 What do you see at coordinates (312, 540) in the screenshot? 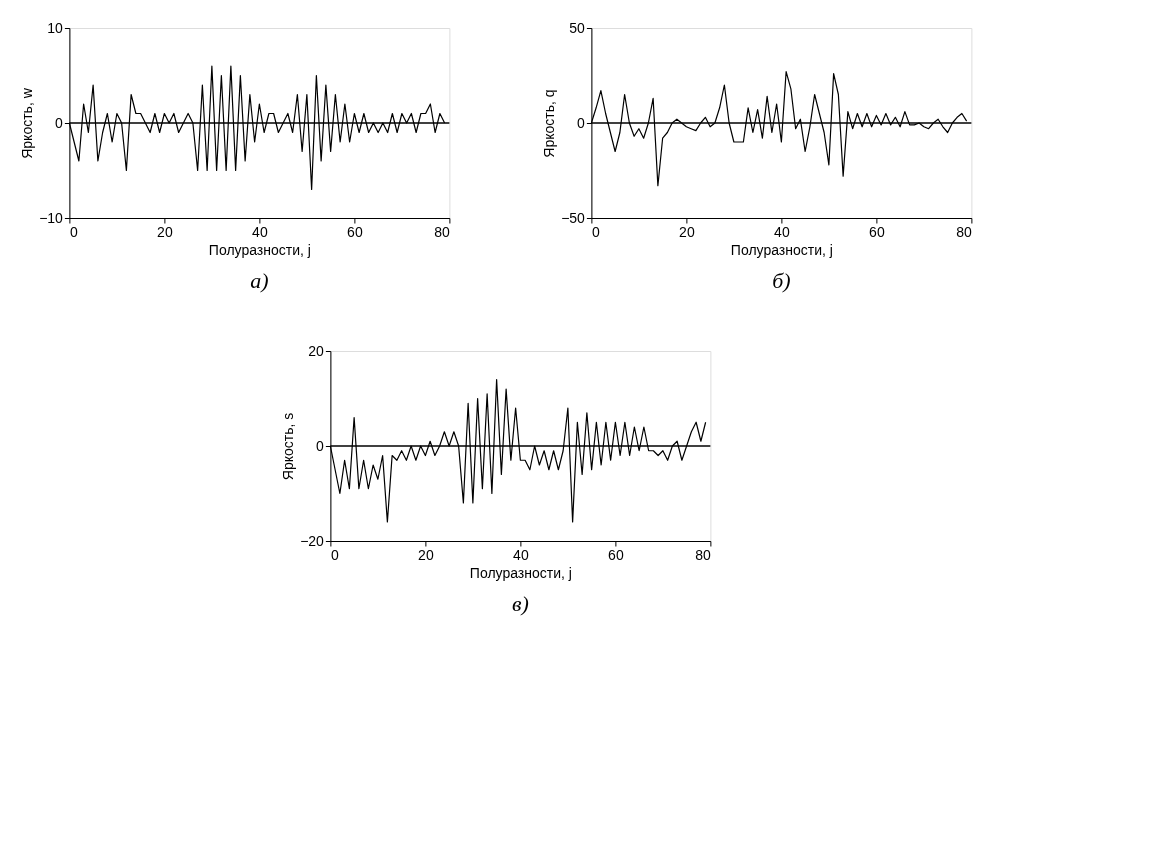
I see `y-tick-label: −20` at bounding box center [312, 540].